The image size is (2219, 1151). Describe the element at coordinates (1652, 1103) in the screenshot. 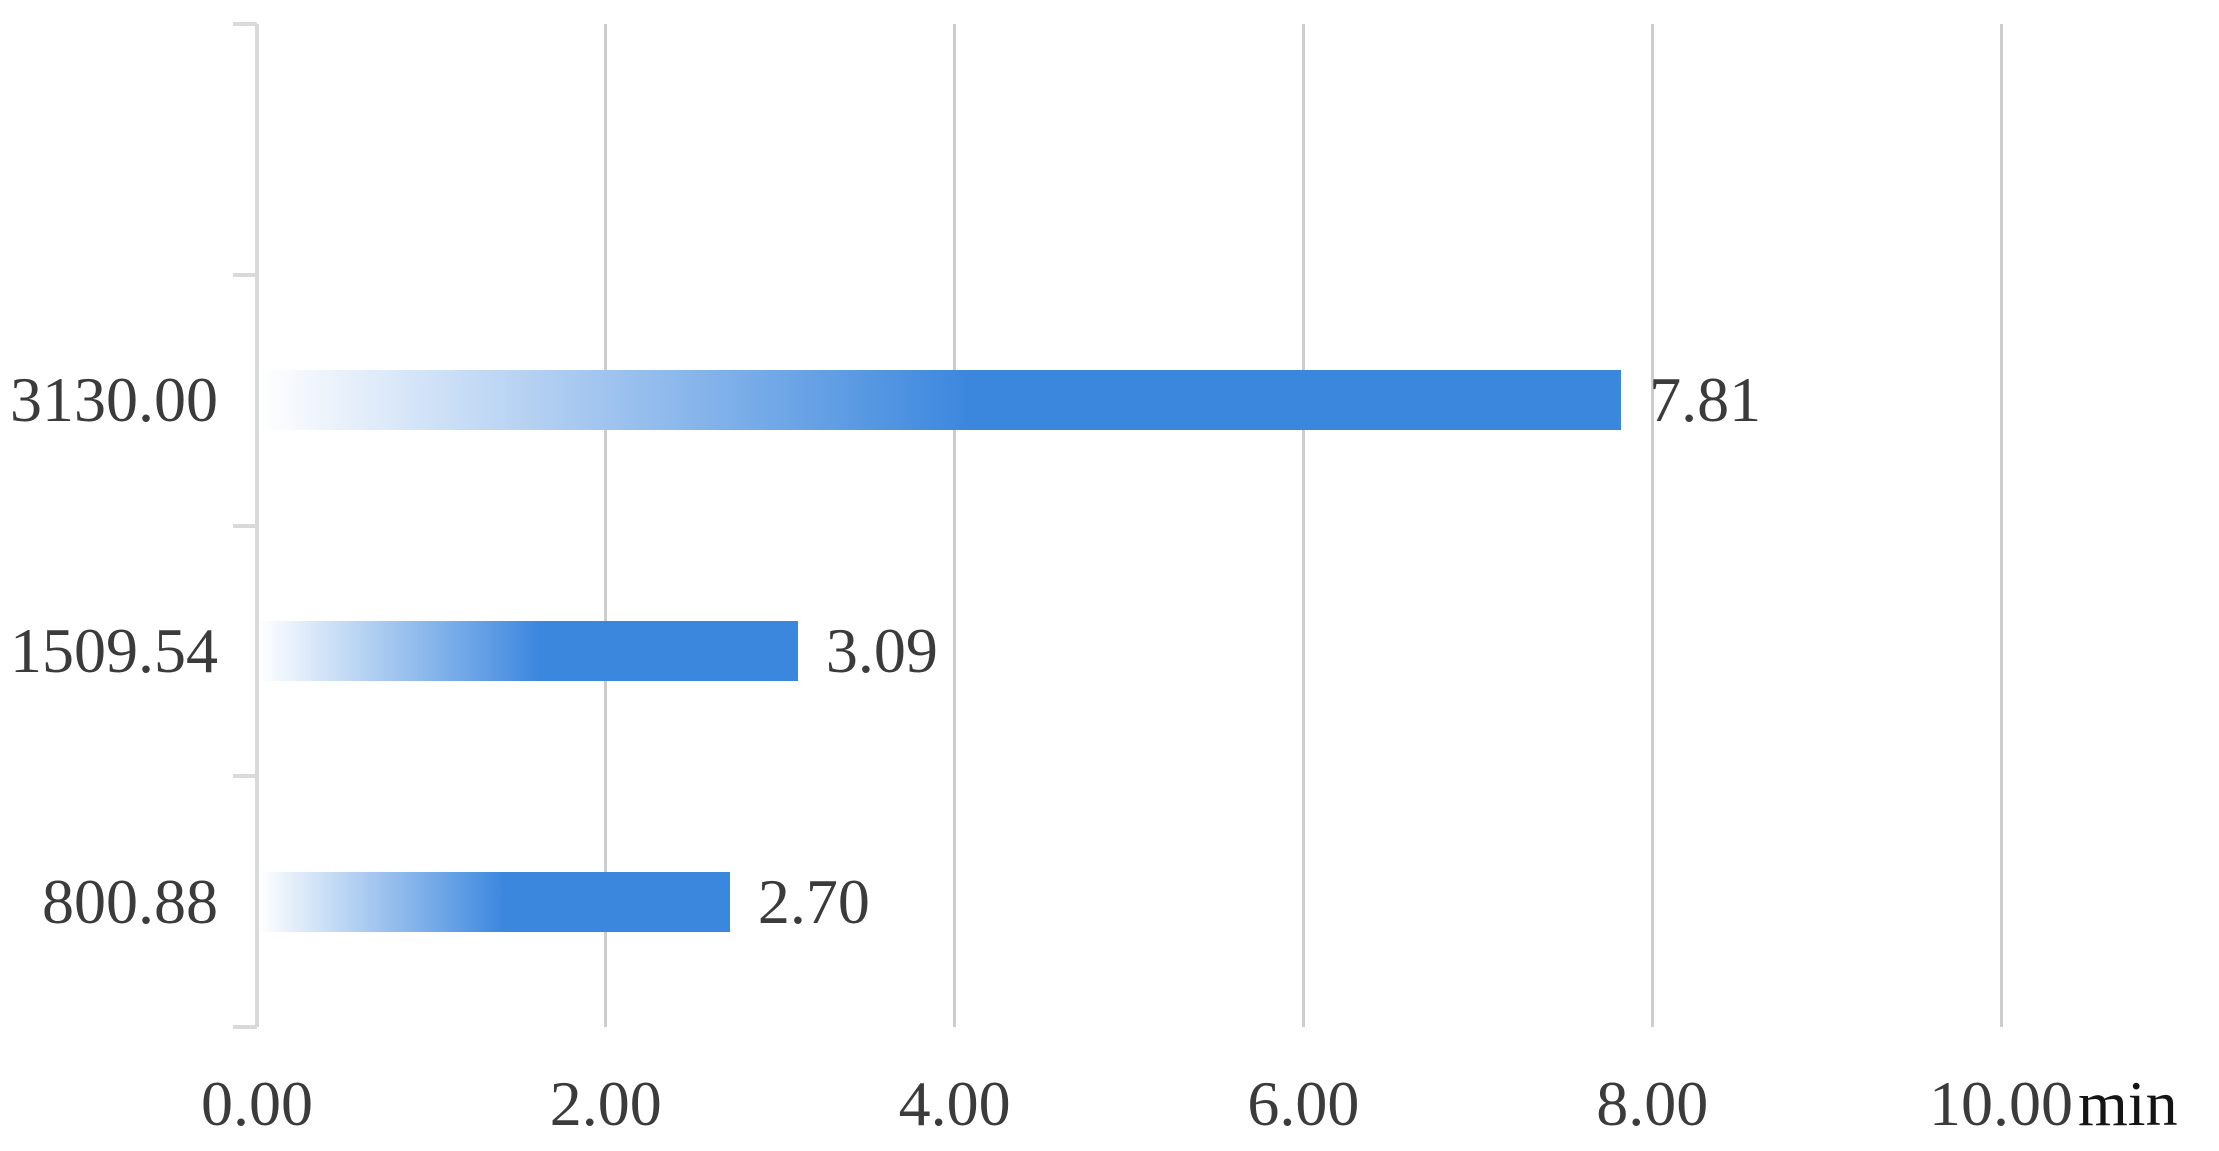

I see `x-axis-tick-label: 8.00` at that location.